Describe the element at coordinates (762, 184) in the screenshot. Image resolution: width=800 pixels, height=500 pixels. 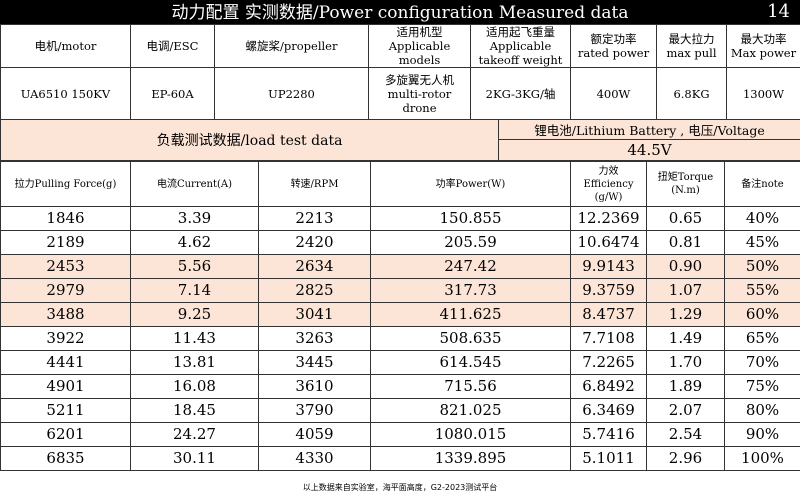
I see `data-header-note: 备注note` at that location.